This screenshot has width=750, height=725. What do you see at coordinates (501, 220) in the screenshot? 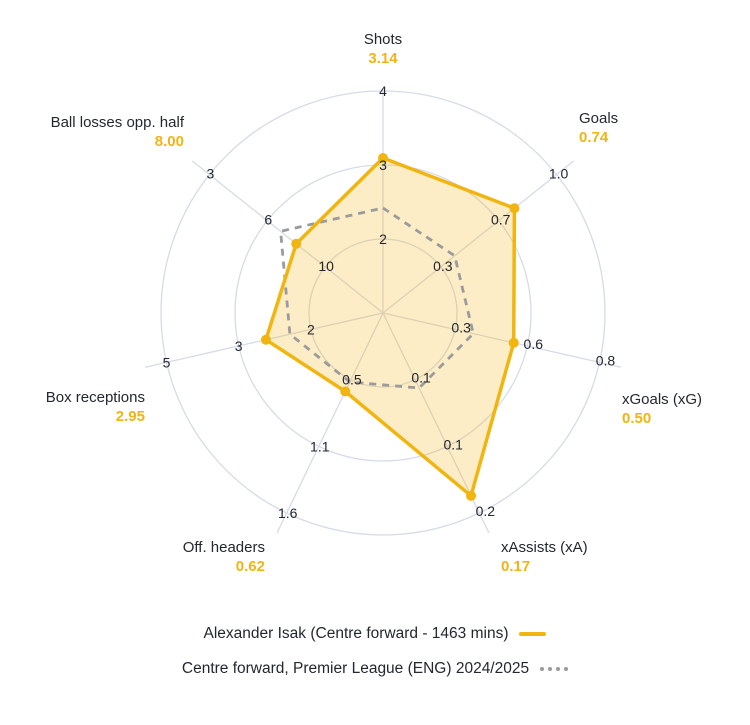
I see `axis-tick-label: 0.7` at bounding box center [501, 220].